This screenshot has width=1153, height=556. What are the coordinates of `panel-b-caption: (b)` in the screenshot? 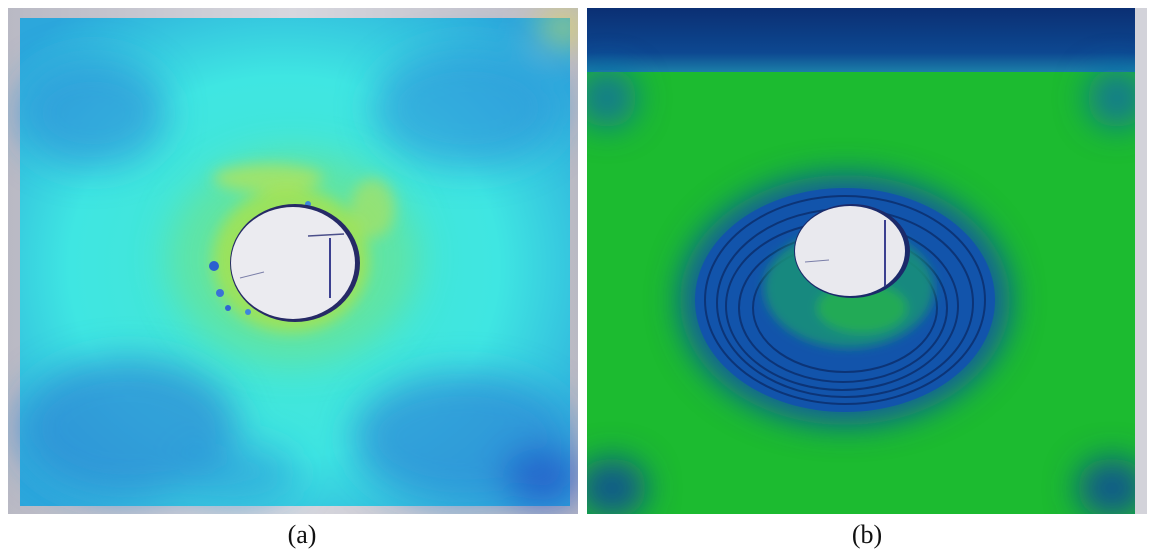 It's located at (867, 534).